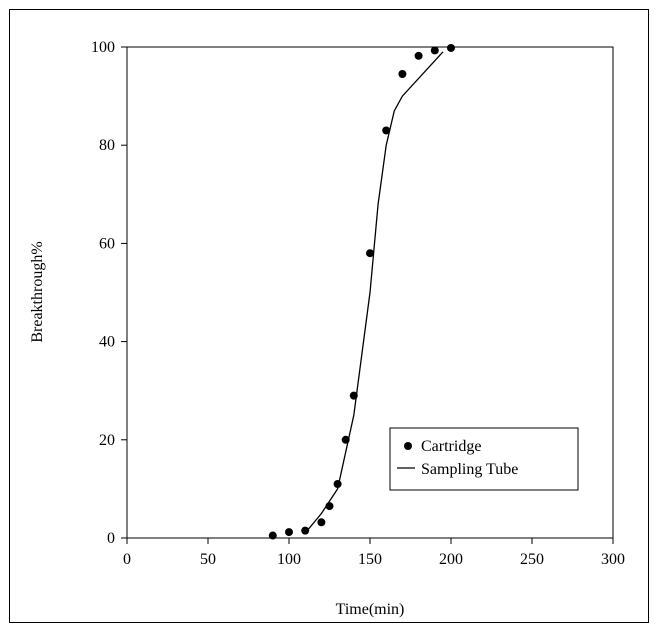 The image size is (660, 634). Describe the element at coordinates (370, 609) in the screenshot. I see `x-axis-label: Time(min)` at that location.